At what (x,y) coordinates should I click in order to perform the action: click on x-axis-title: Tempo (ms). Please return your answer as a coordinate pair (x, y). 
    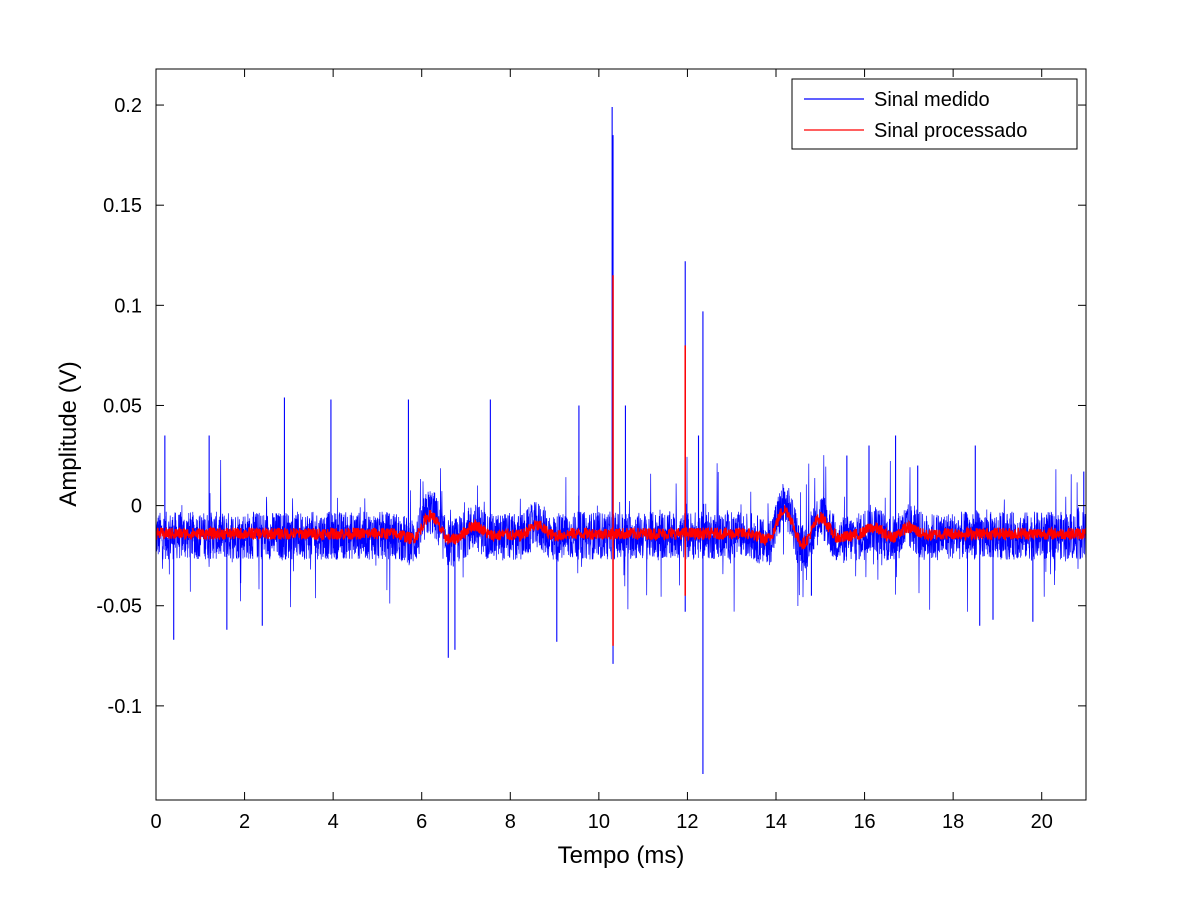
    Looking at the image, I should click on (621, 855).